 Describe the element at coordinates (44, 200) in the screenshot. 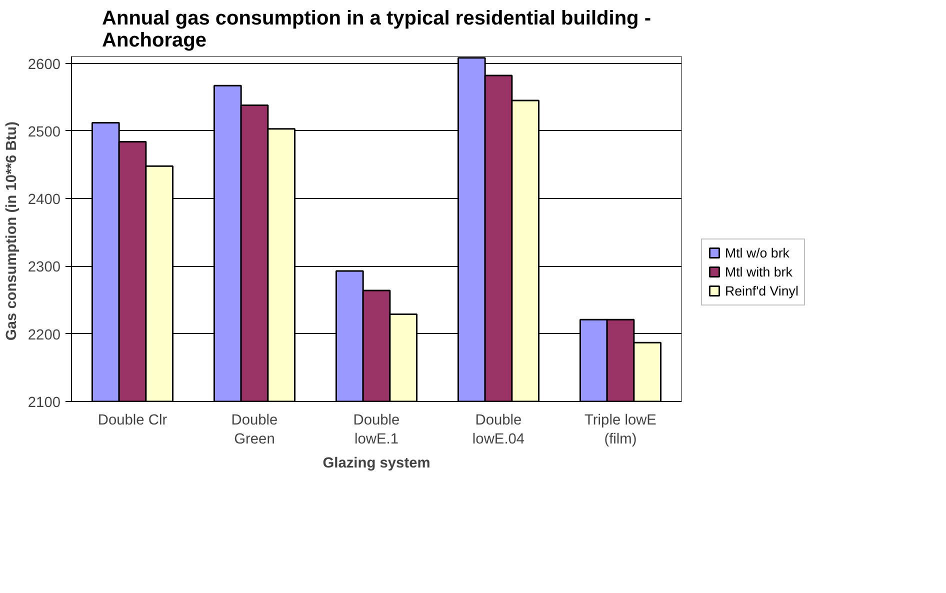

I see `y-tick-label: 2400` at that location.